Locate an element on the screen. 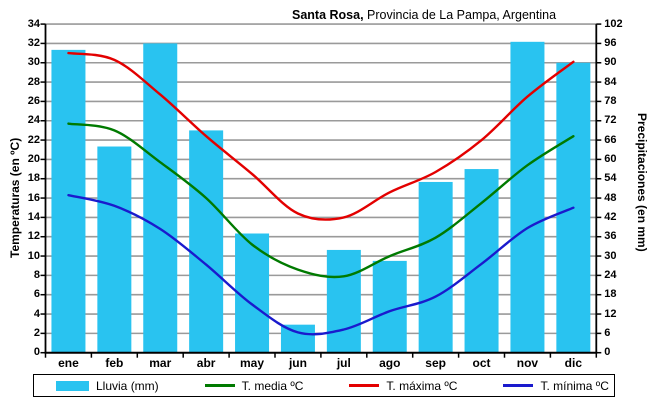  right-tick-label-6: 6 is located at coordinates (607, 332).